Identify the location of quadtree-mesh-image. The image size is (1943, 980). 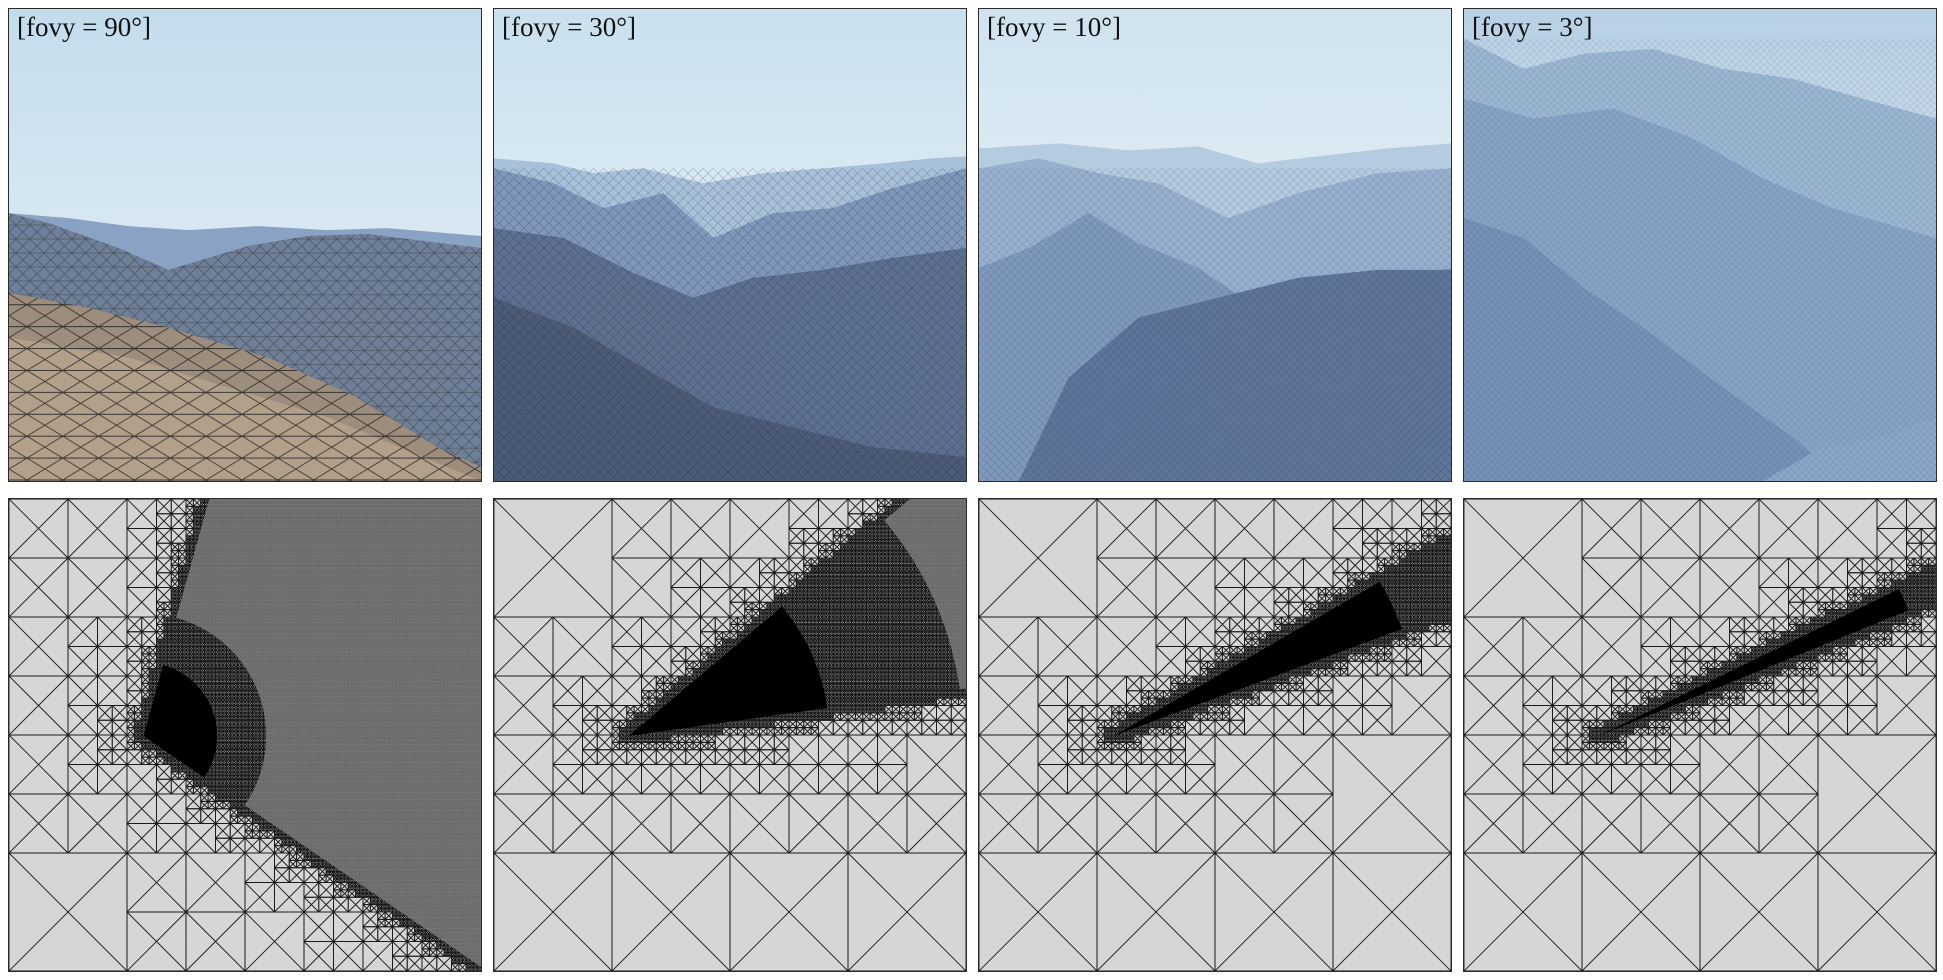
(245, 735).